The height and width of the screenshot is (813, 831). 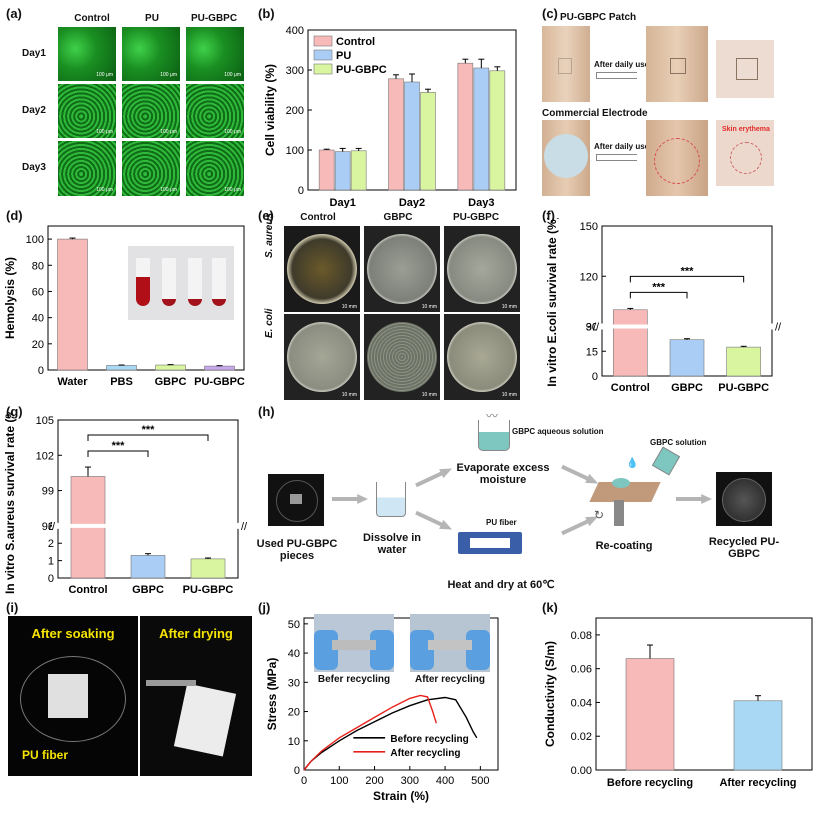 I want to click on solution-drop, so click(x=621, y=483).